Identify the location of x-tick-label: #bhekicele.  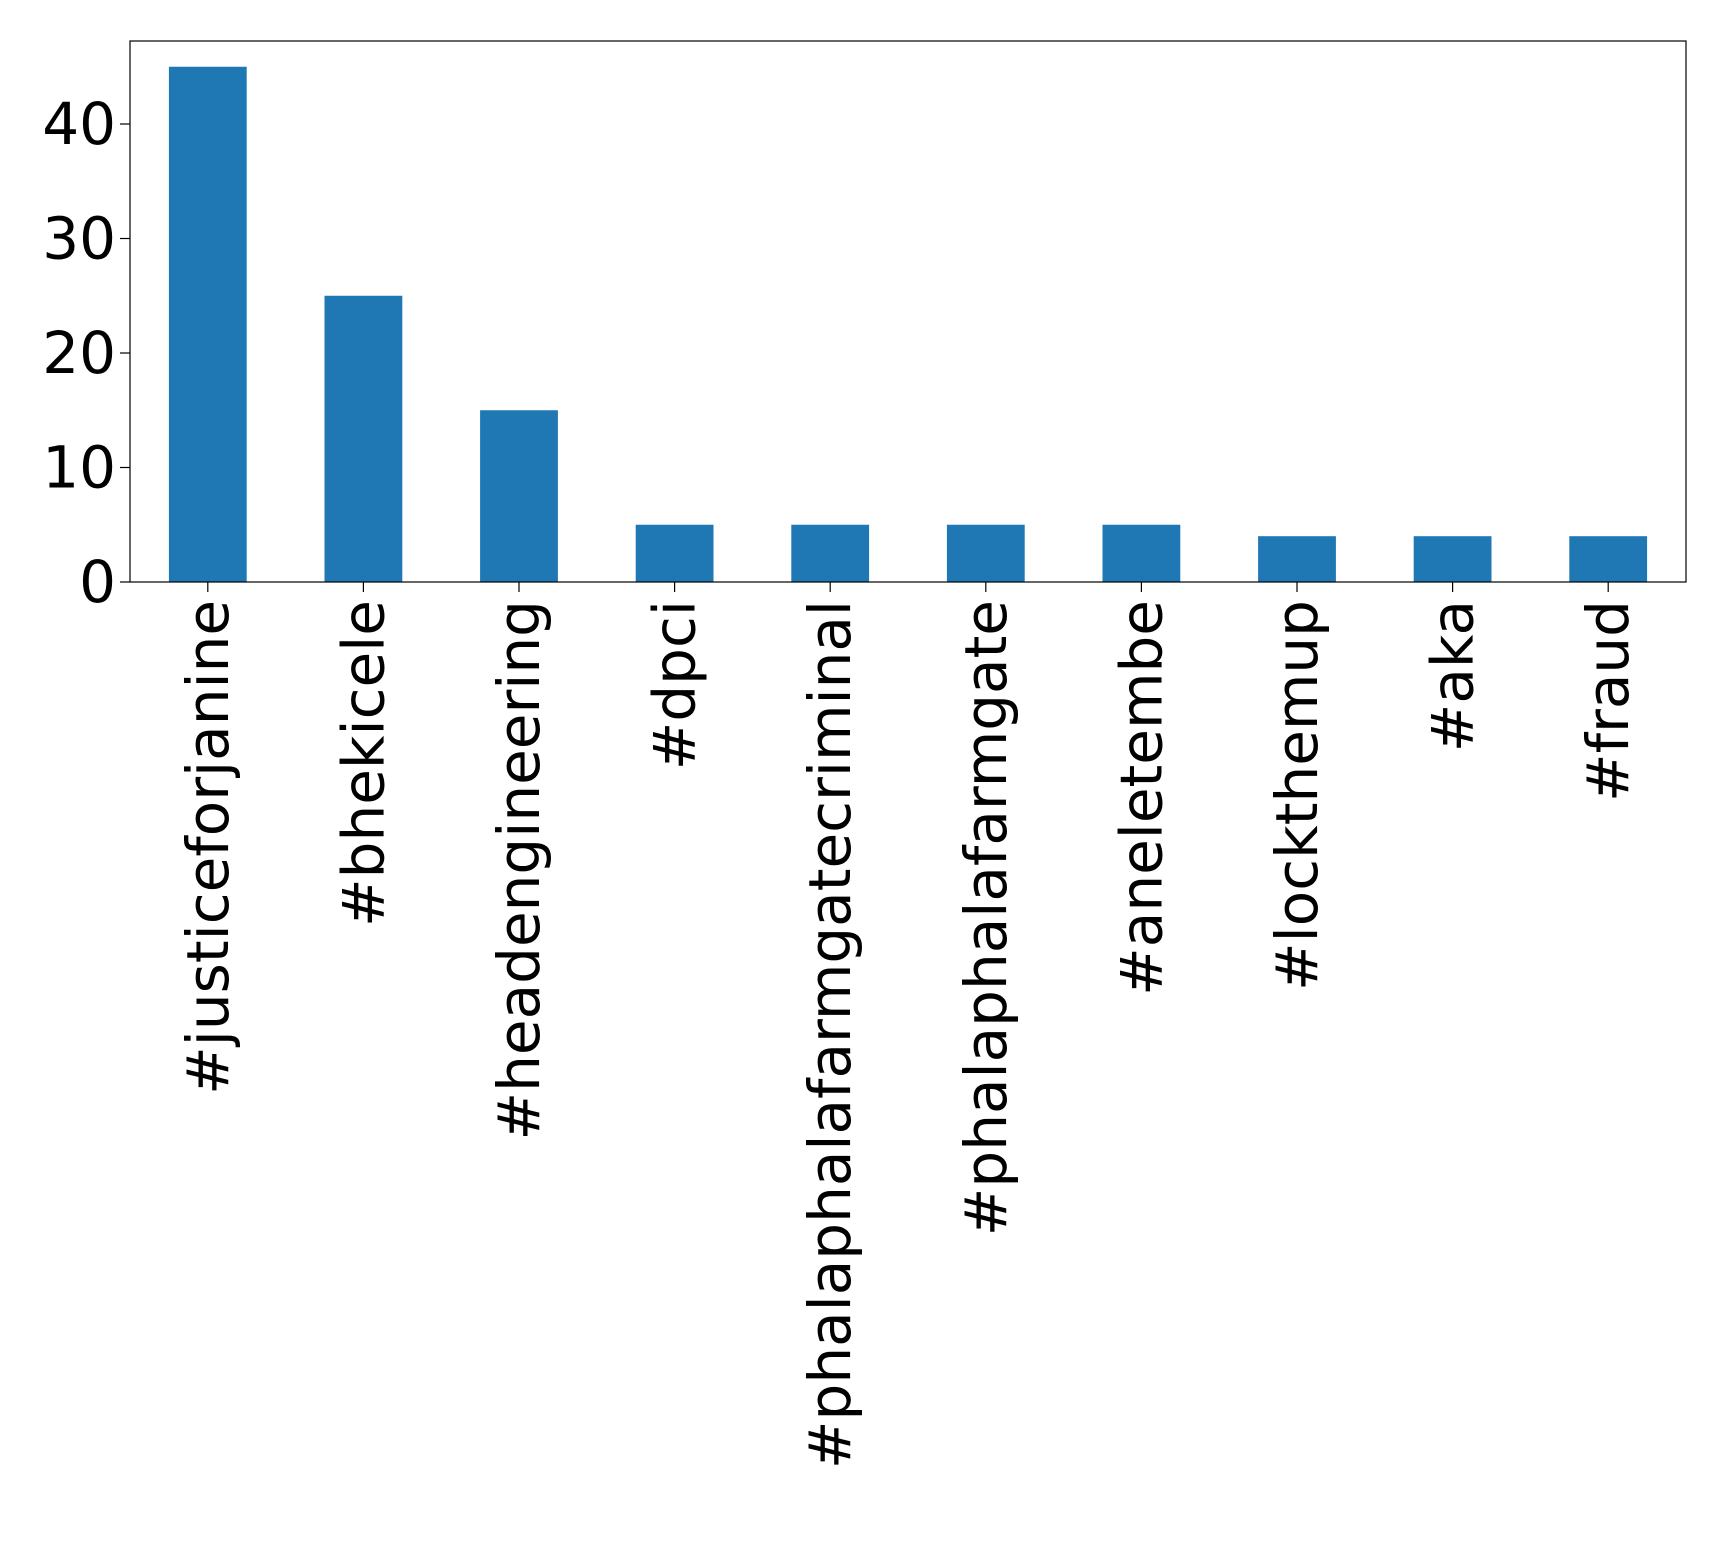
(363, 763).